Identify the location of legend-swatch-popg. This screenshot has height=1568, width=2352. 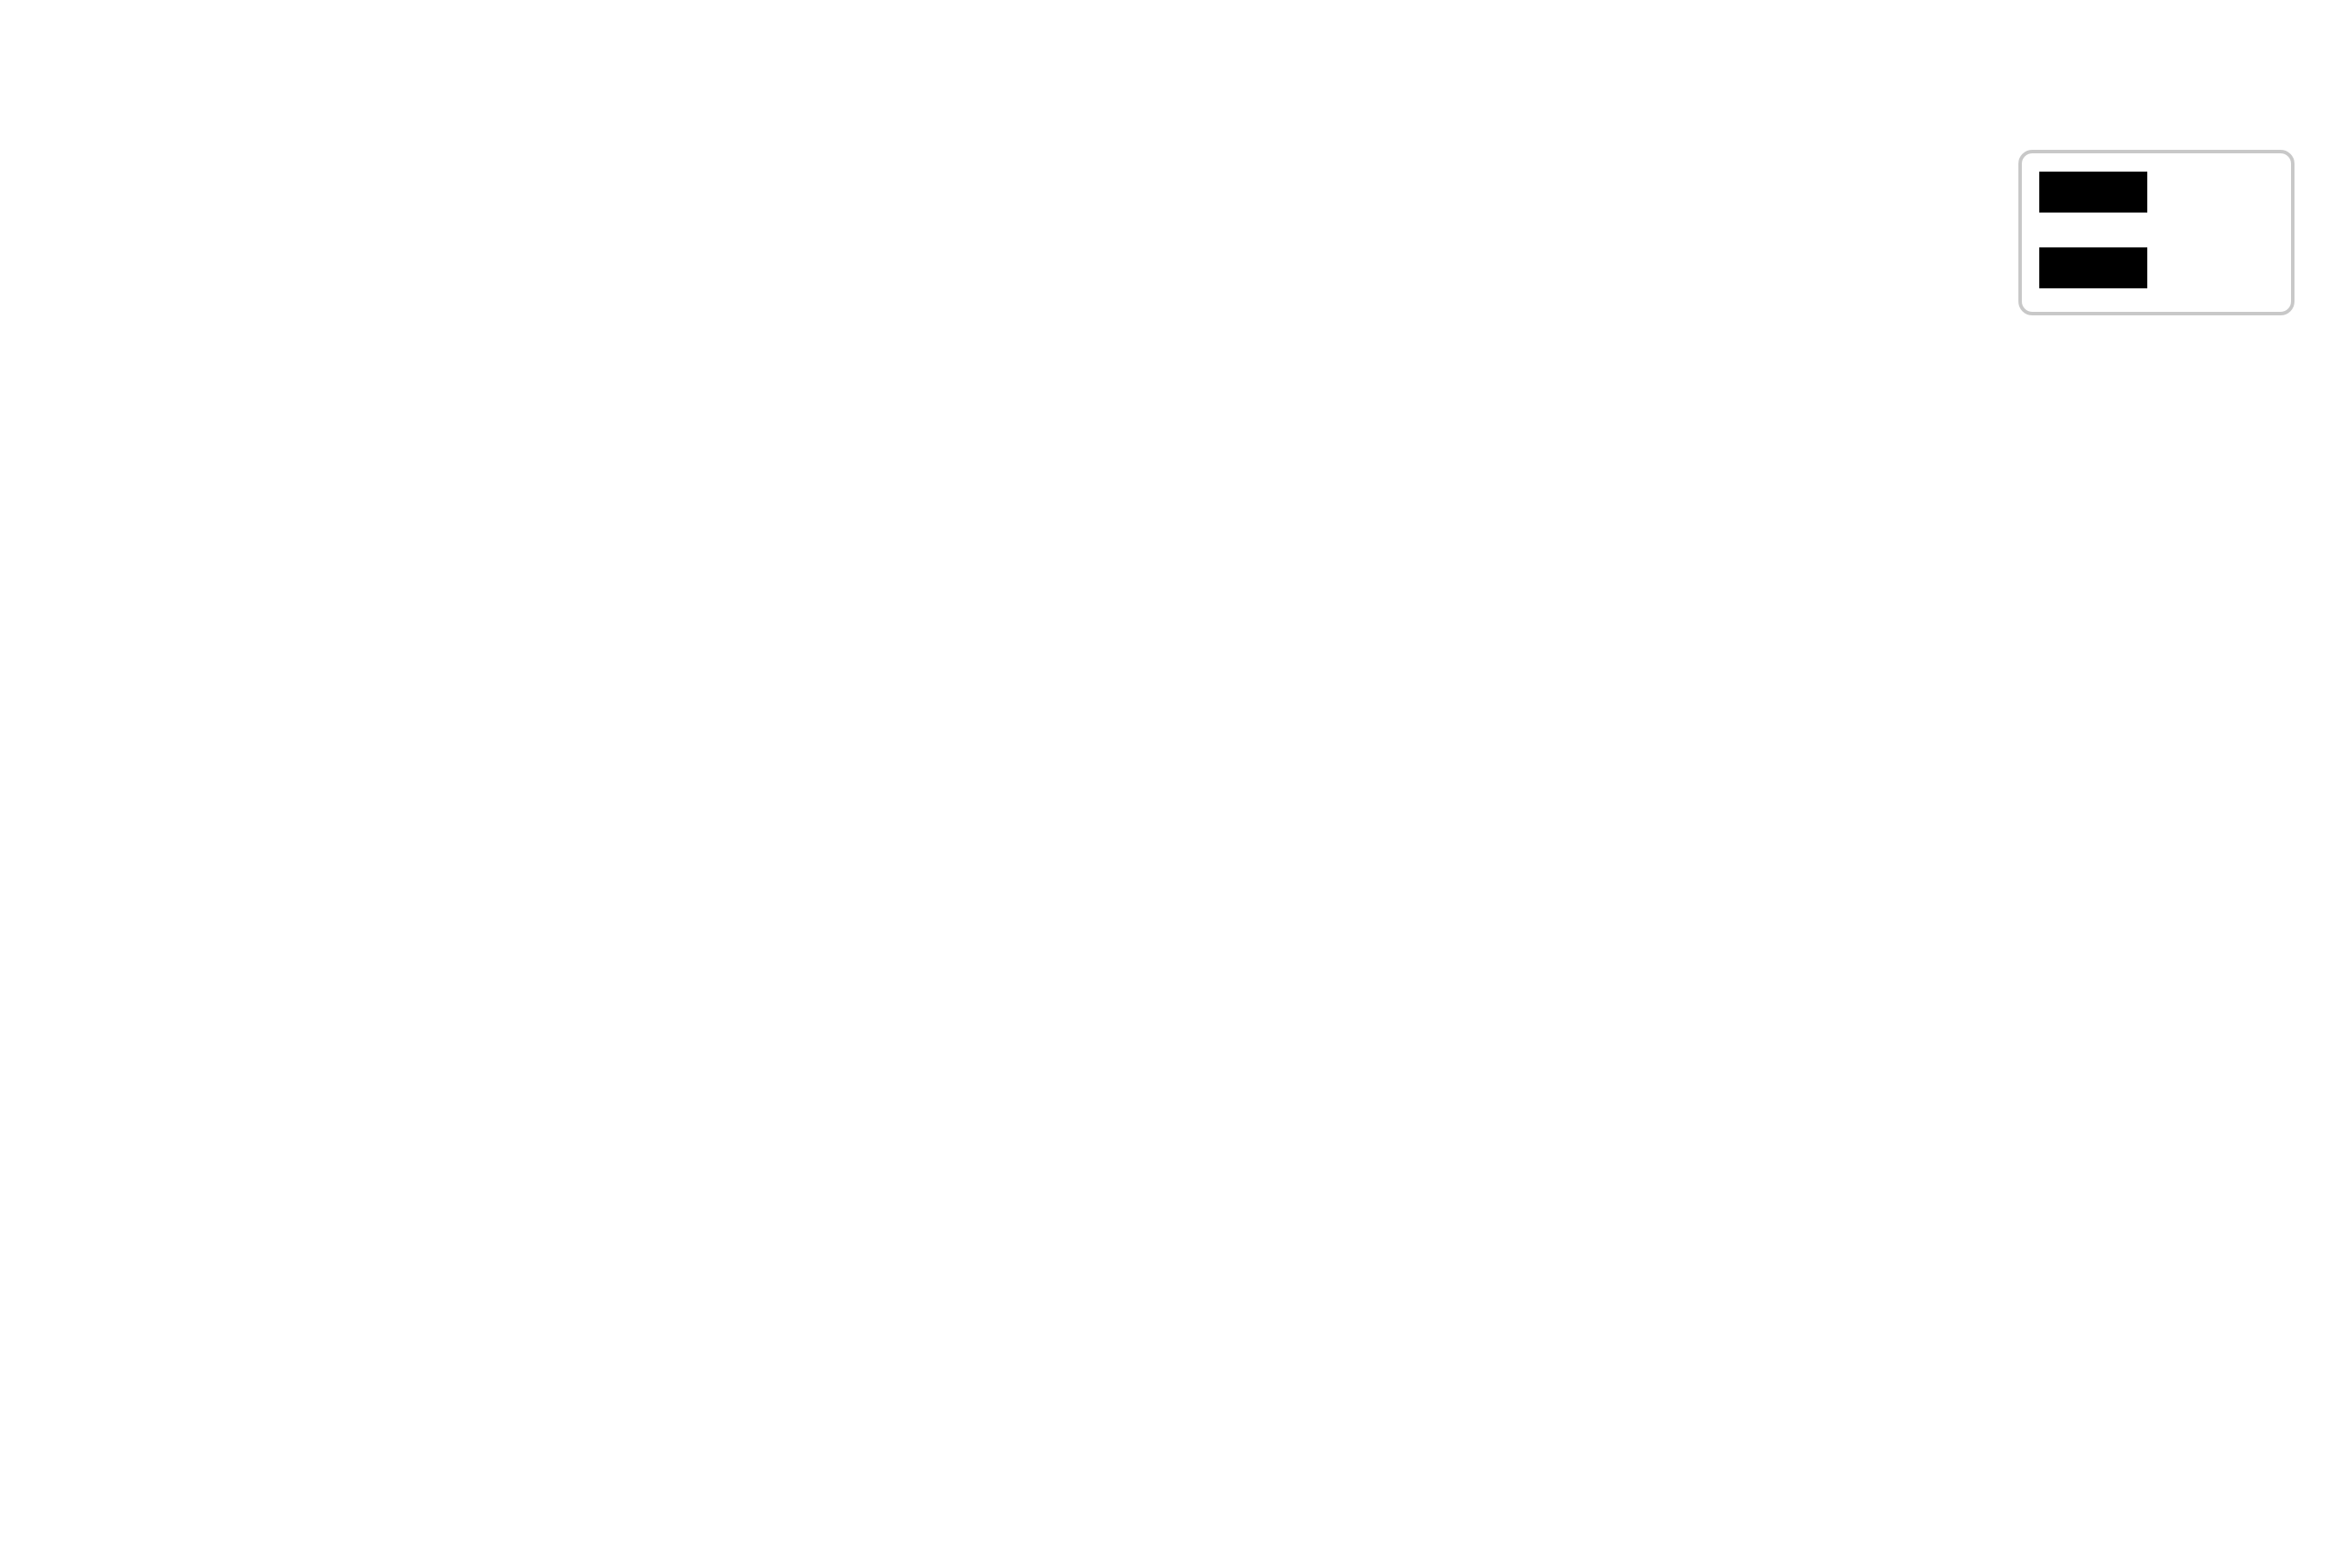
(2093, 193).